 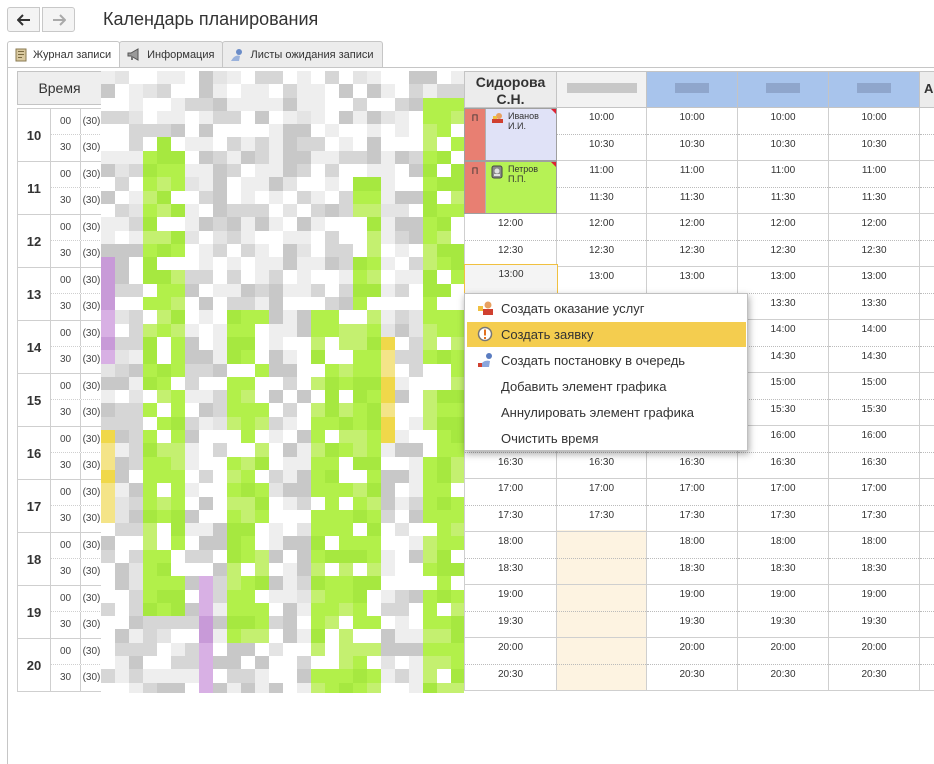 What do you see at coordinates (783, 439) in the screenshot?
I see `time-slot-cell: 16:00` at bounding box center [783, 439].